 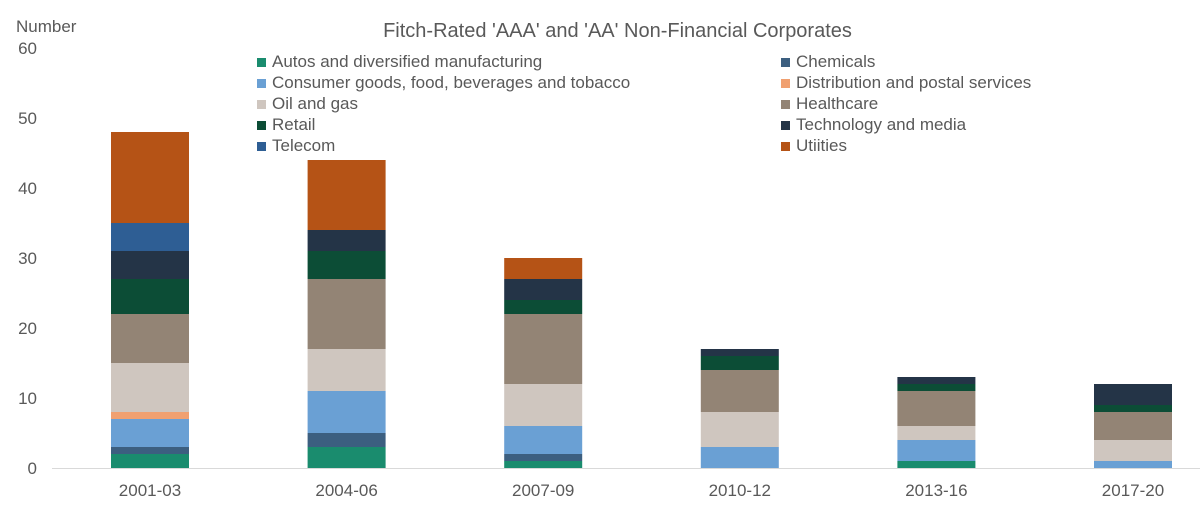 I want to click on legend-item: Oil and gas, so click(x=307, y=104).